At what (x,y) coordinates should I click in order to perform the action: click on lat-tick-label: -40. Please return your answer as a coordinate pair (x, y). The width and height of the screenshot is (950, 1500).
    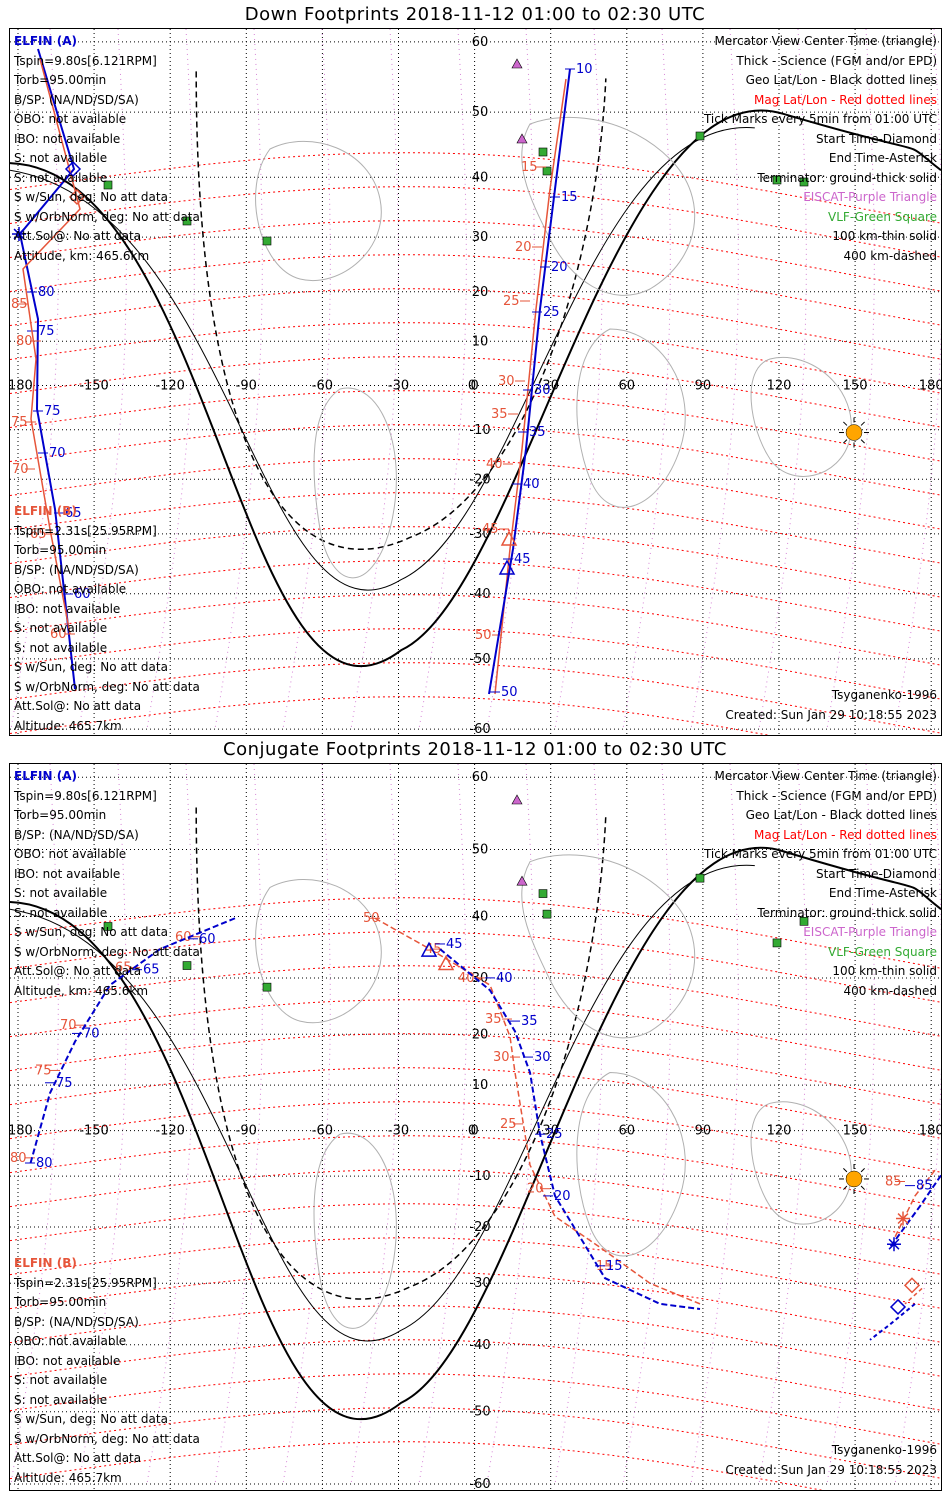
    Looking at the image, I should click on (479, 594).